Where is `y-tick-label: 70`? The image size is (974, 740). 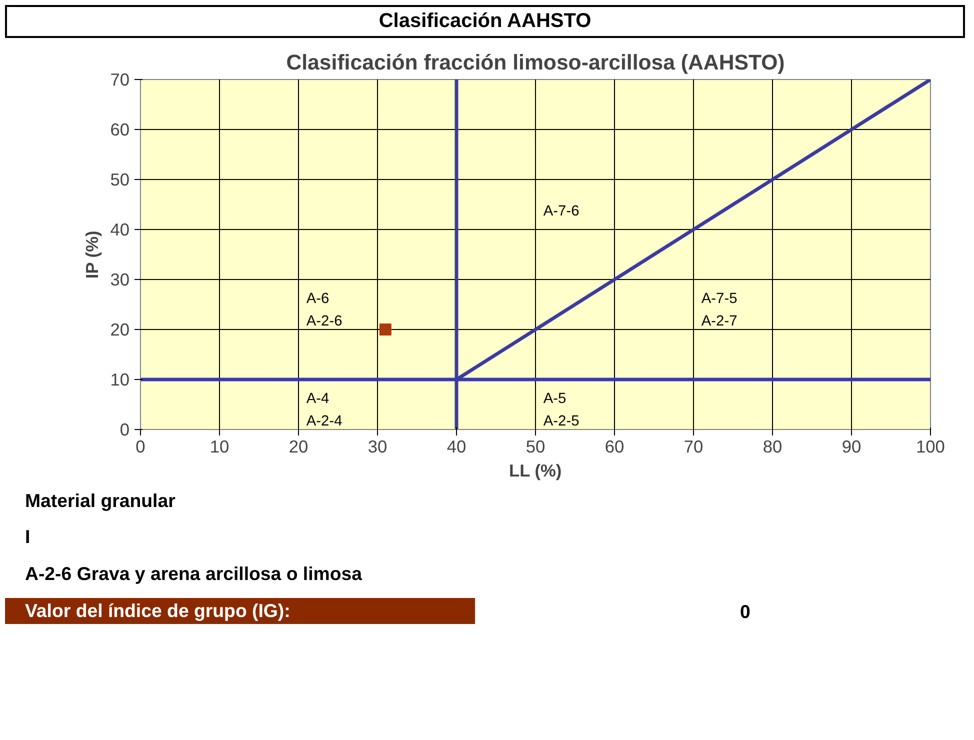
y-tick-label: 70 is located at coordinates (120, 79).